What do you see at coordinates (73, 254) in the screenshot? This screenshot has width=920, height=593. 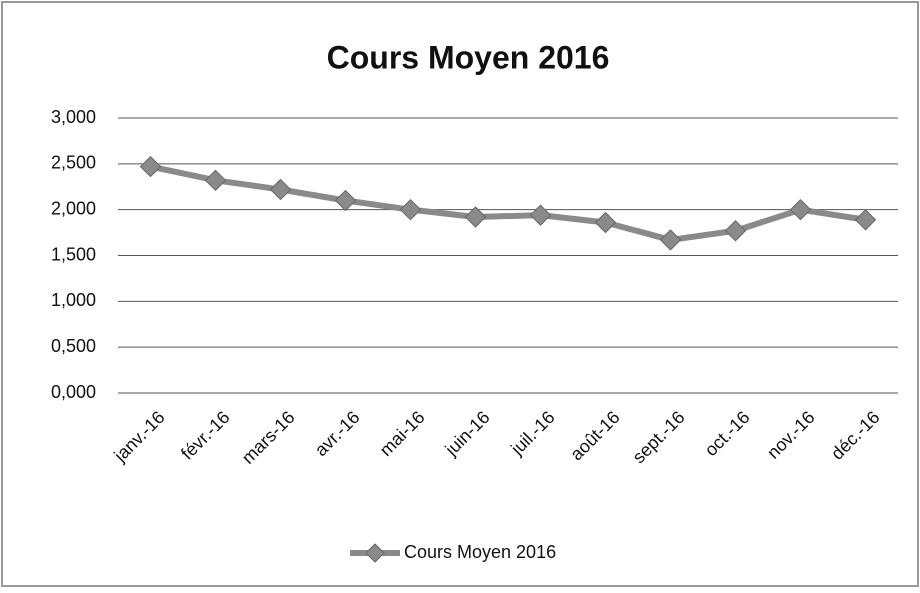 I see `y-tick-label: 1,500` at bounding box center [73, 254].